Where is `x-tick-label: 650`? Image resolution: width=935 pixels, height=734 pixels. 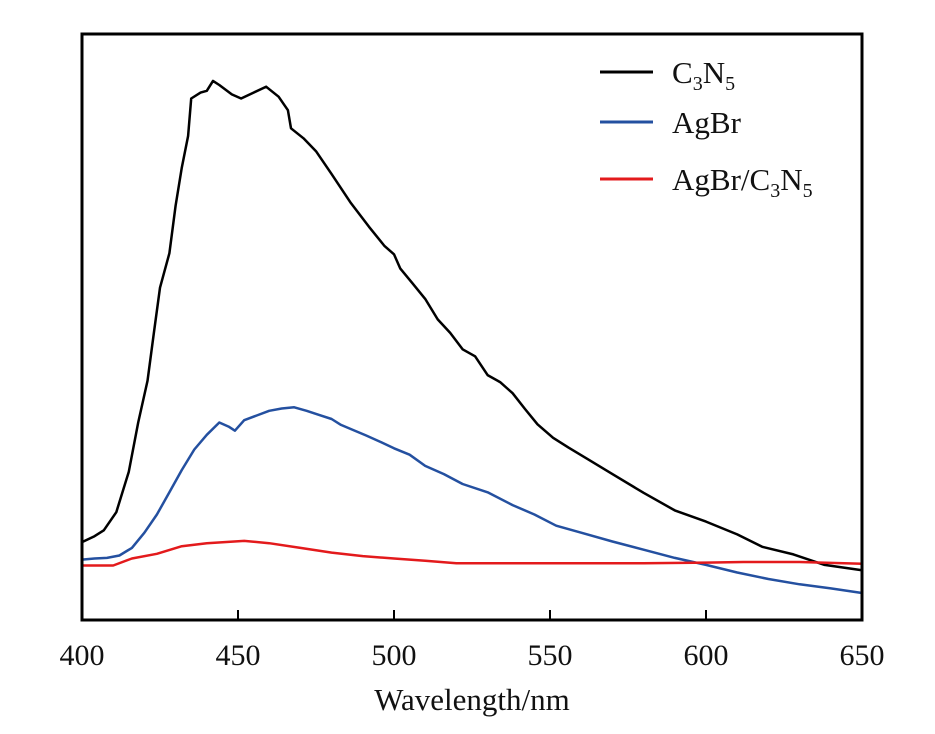 x-tick-label: 650 is located at coordinates (862, 655).